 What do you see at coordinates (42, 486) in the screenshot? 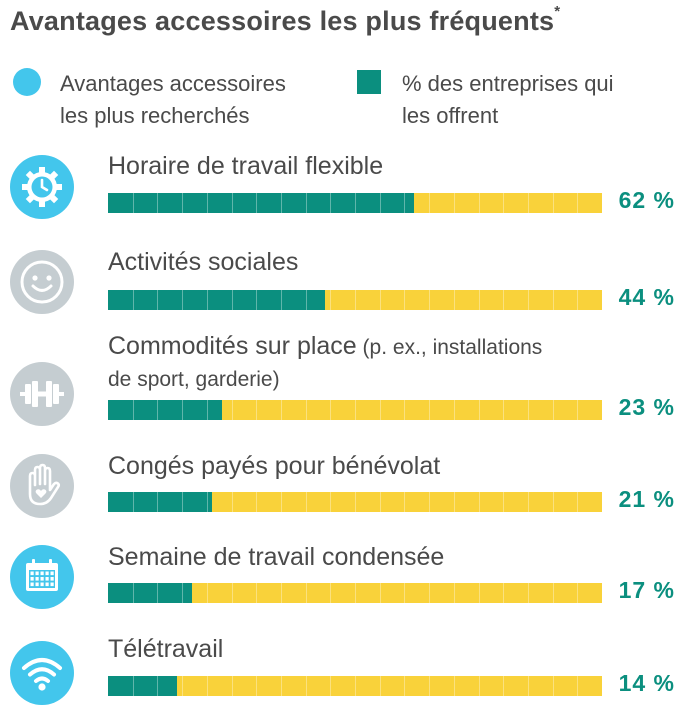
I see `hand-heart-icon` at bounding box center [42, 486].